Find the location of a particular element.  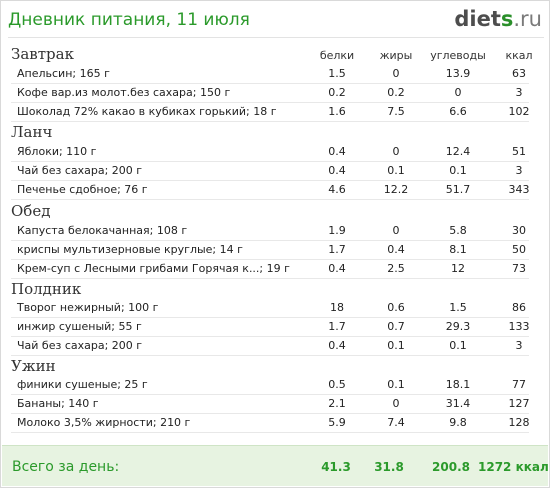

column-fat-value: 0.6 is located at coordinates (396, 307).